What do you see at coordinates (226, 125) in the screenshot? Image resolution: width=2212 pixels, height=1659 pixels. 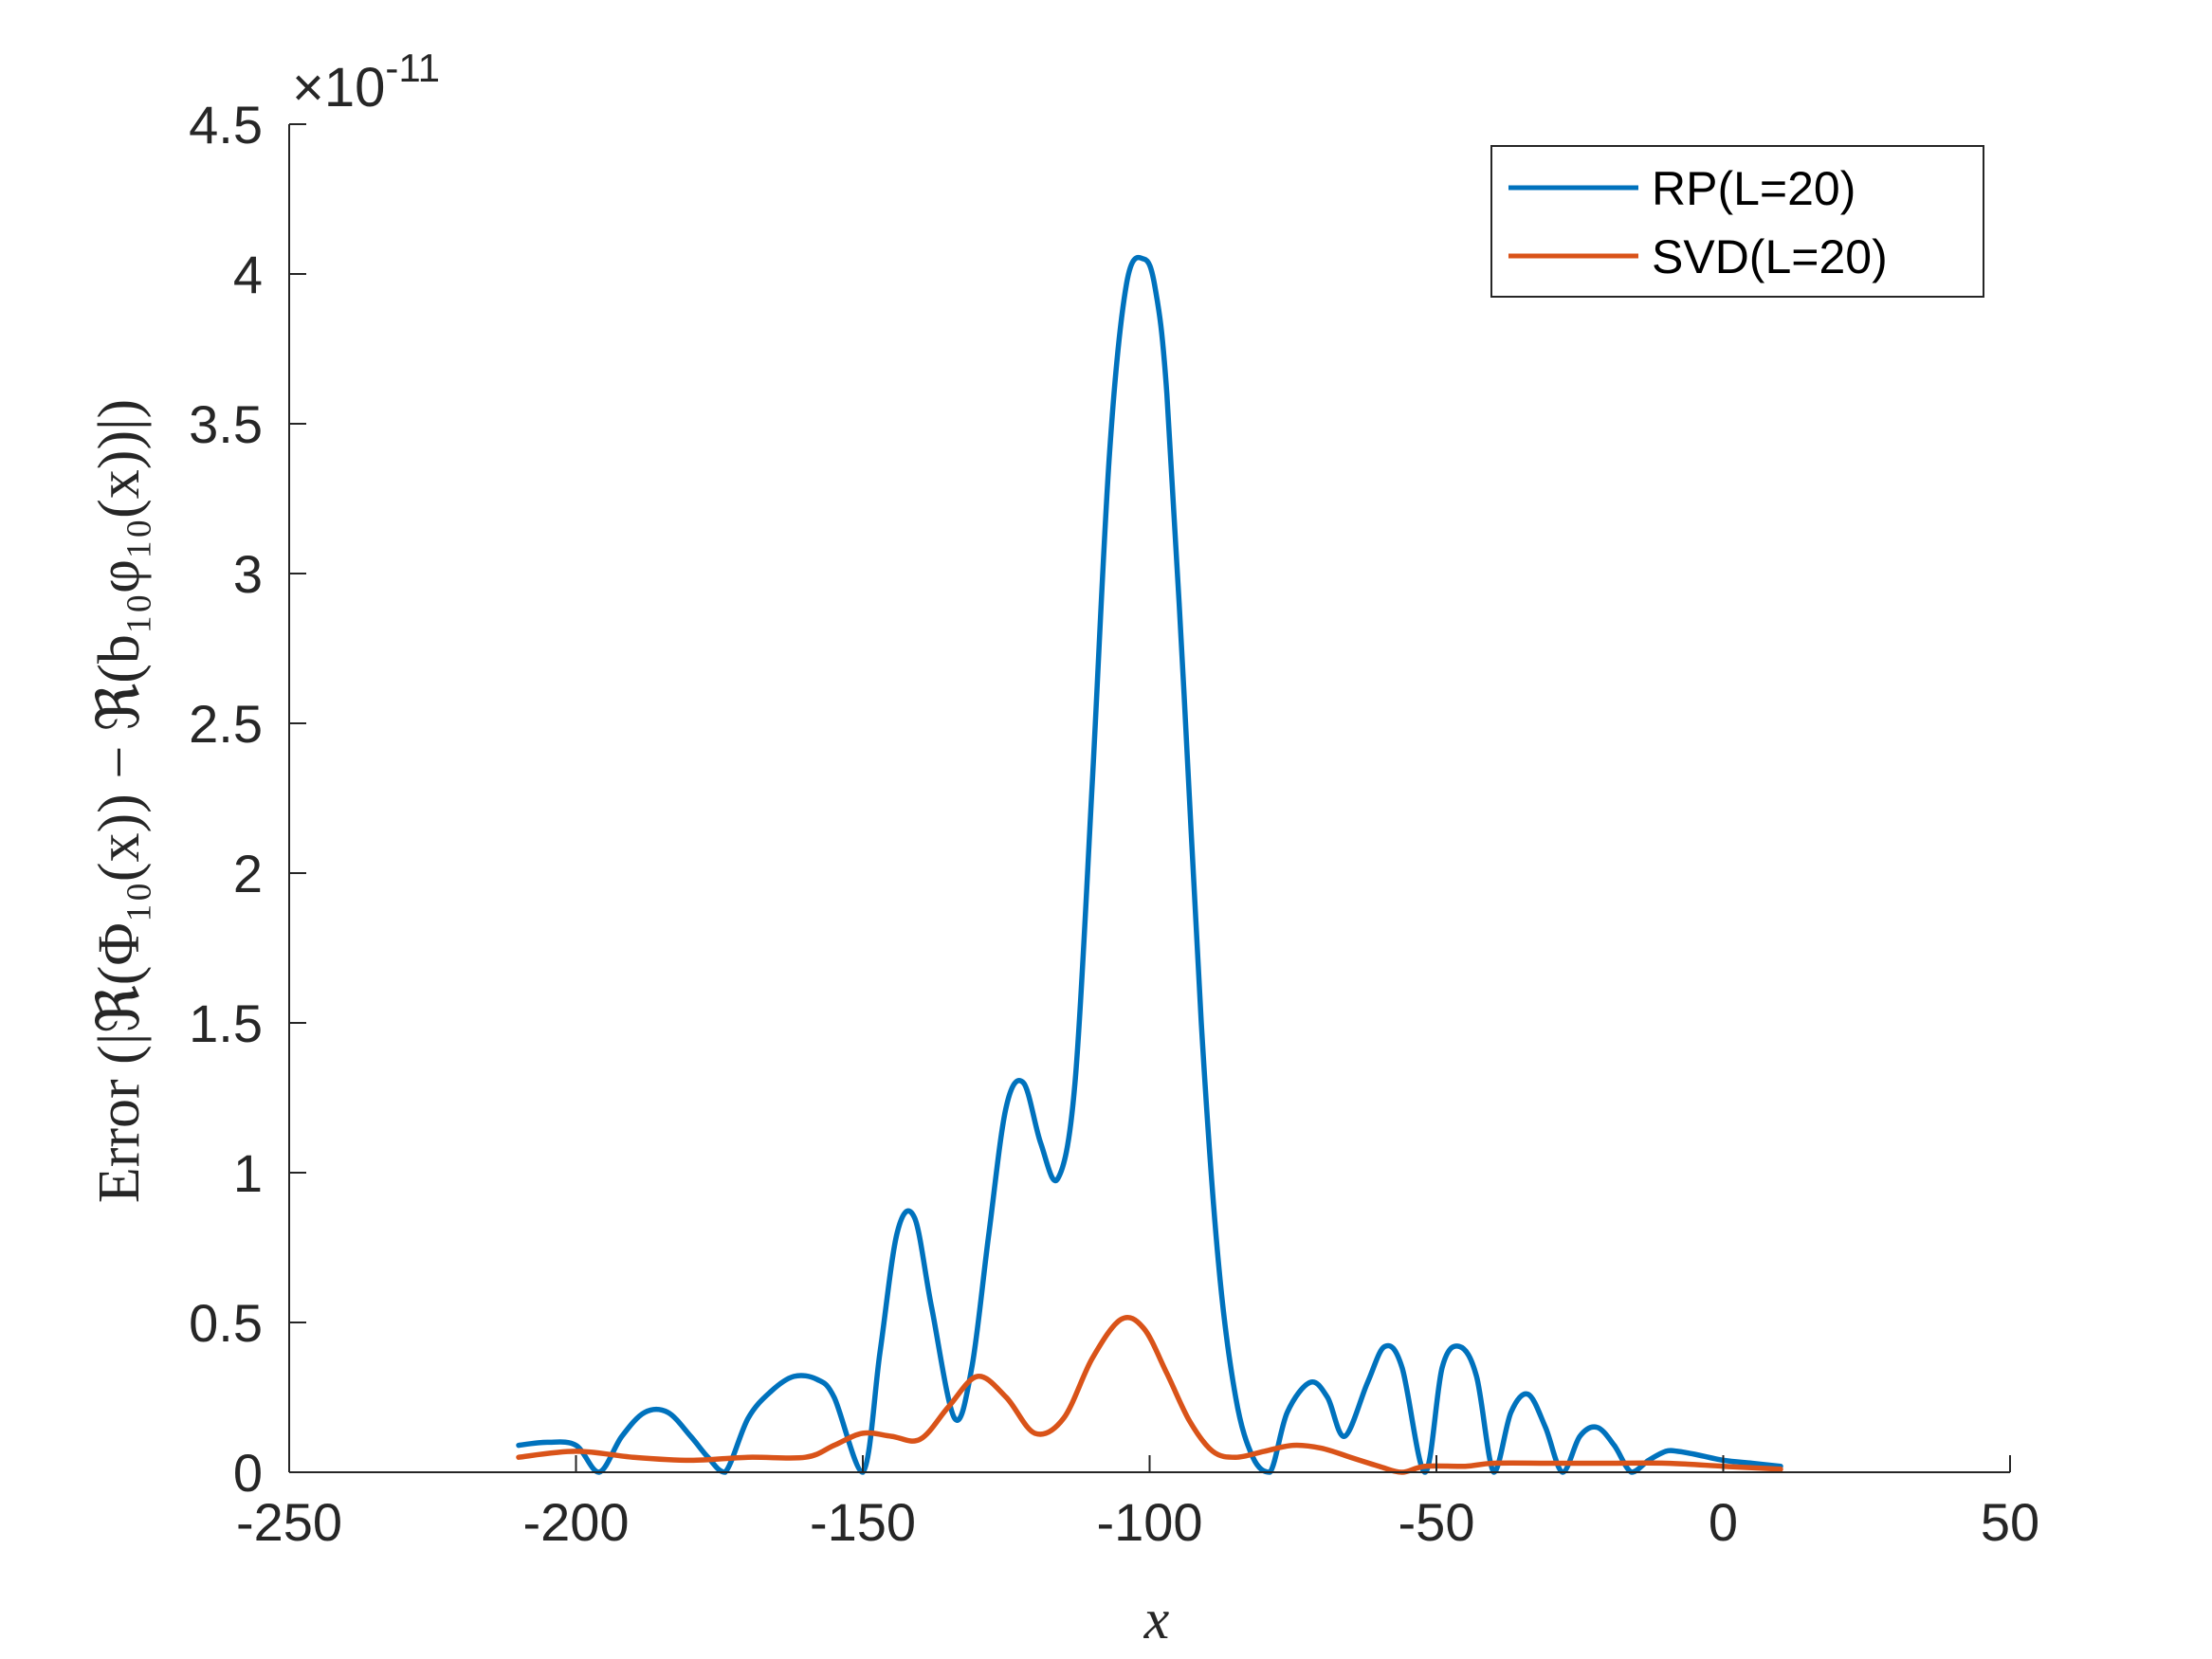 I see `y-tick-label: 4.5` at bounding box center [226, 125].